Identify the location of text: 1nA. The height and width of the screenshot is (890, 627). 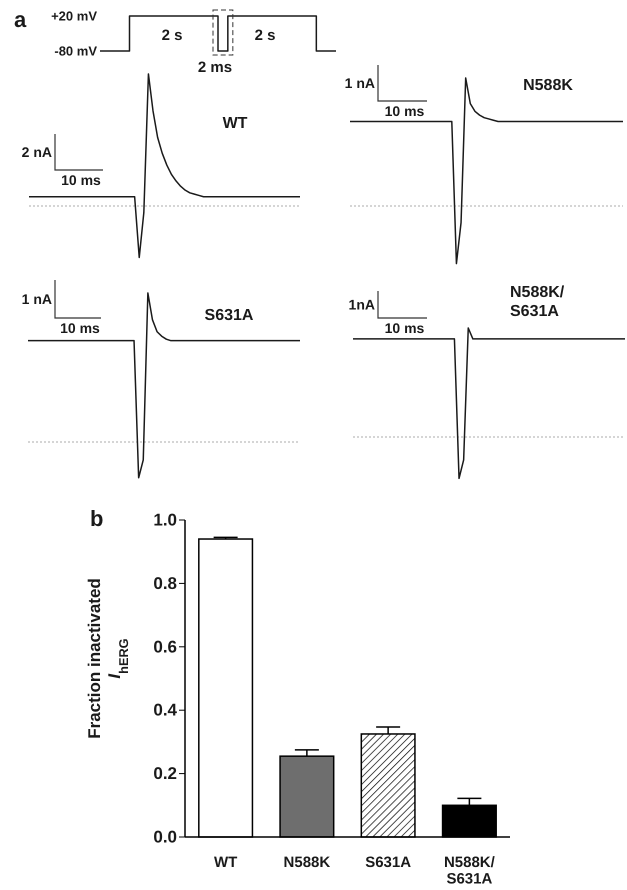
(361, 304).